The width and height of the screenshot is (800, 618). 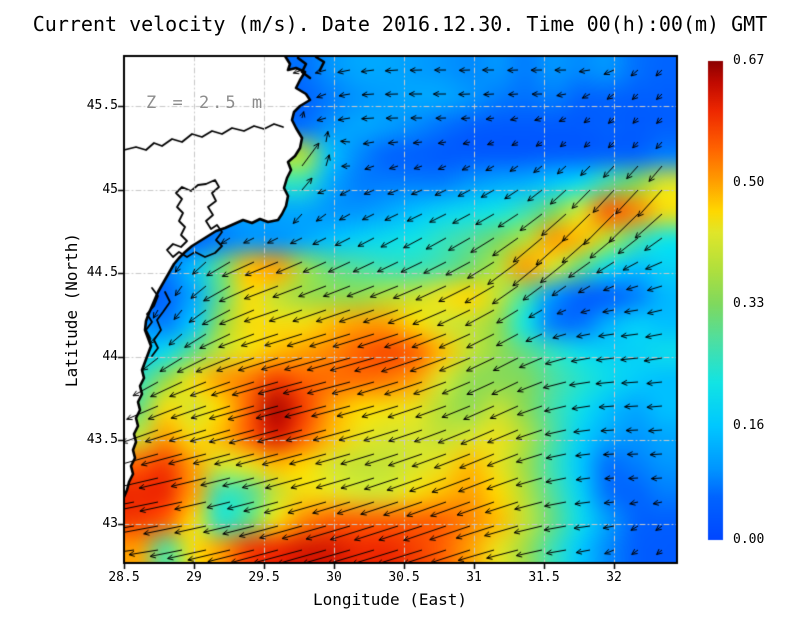 What do you see at coordinates (264, 577) in the screenshot?
I see `x-tick-label: 29.5` at bounding box center [264, 577].